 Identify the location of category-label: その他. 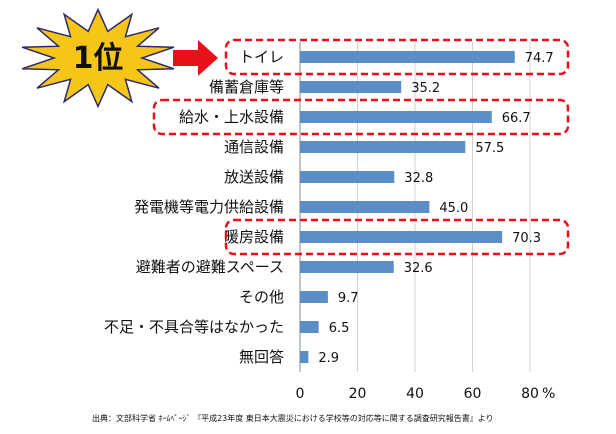
(261, 297).